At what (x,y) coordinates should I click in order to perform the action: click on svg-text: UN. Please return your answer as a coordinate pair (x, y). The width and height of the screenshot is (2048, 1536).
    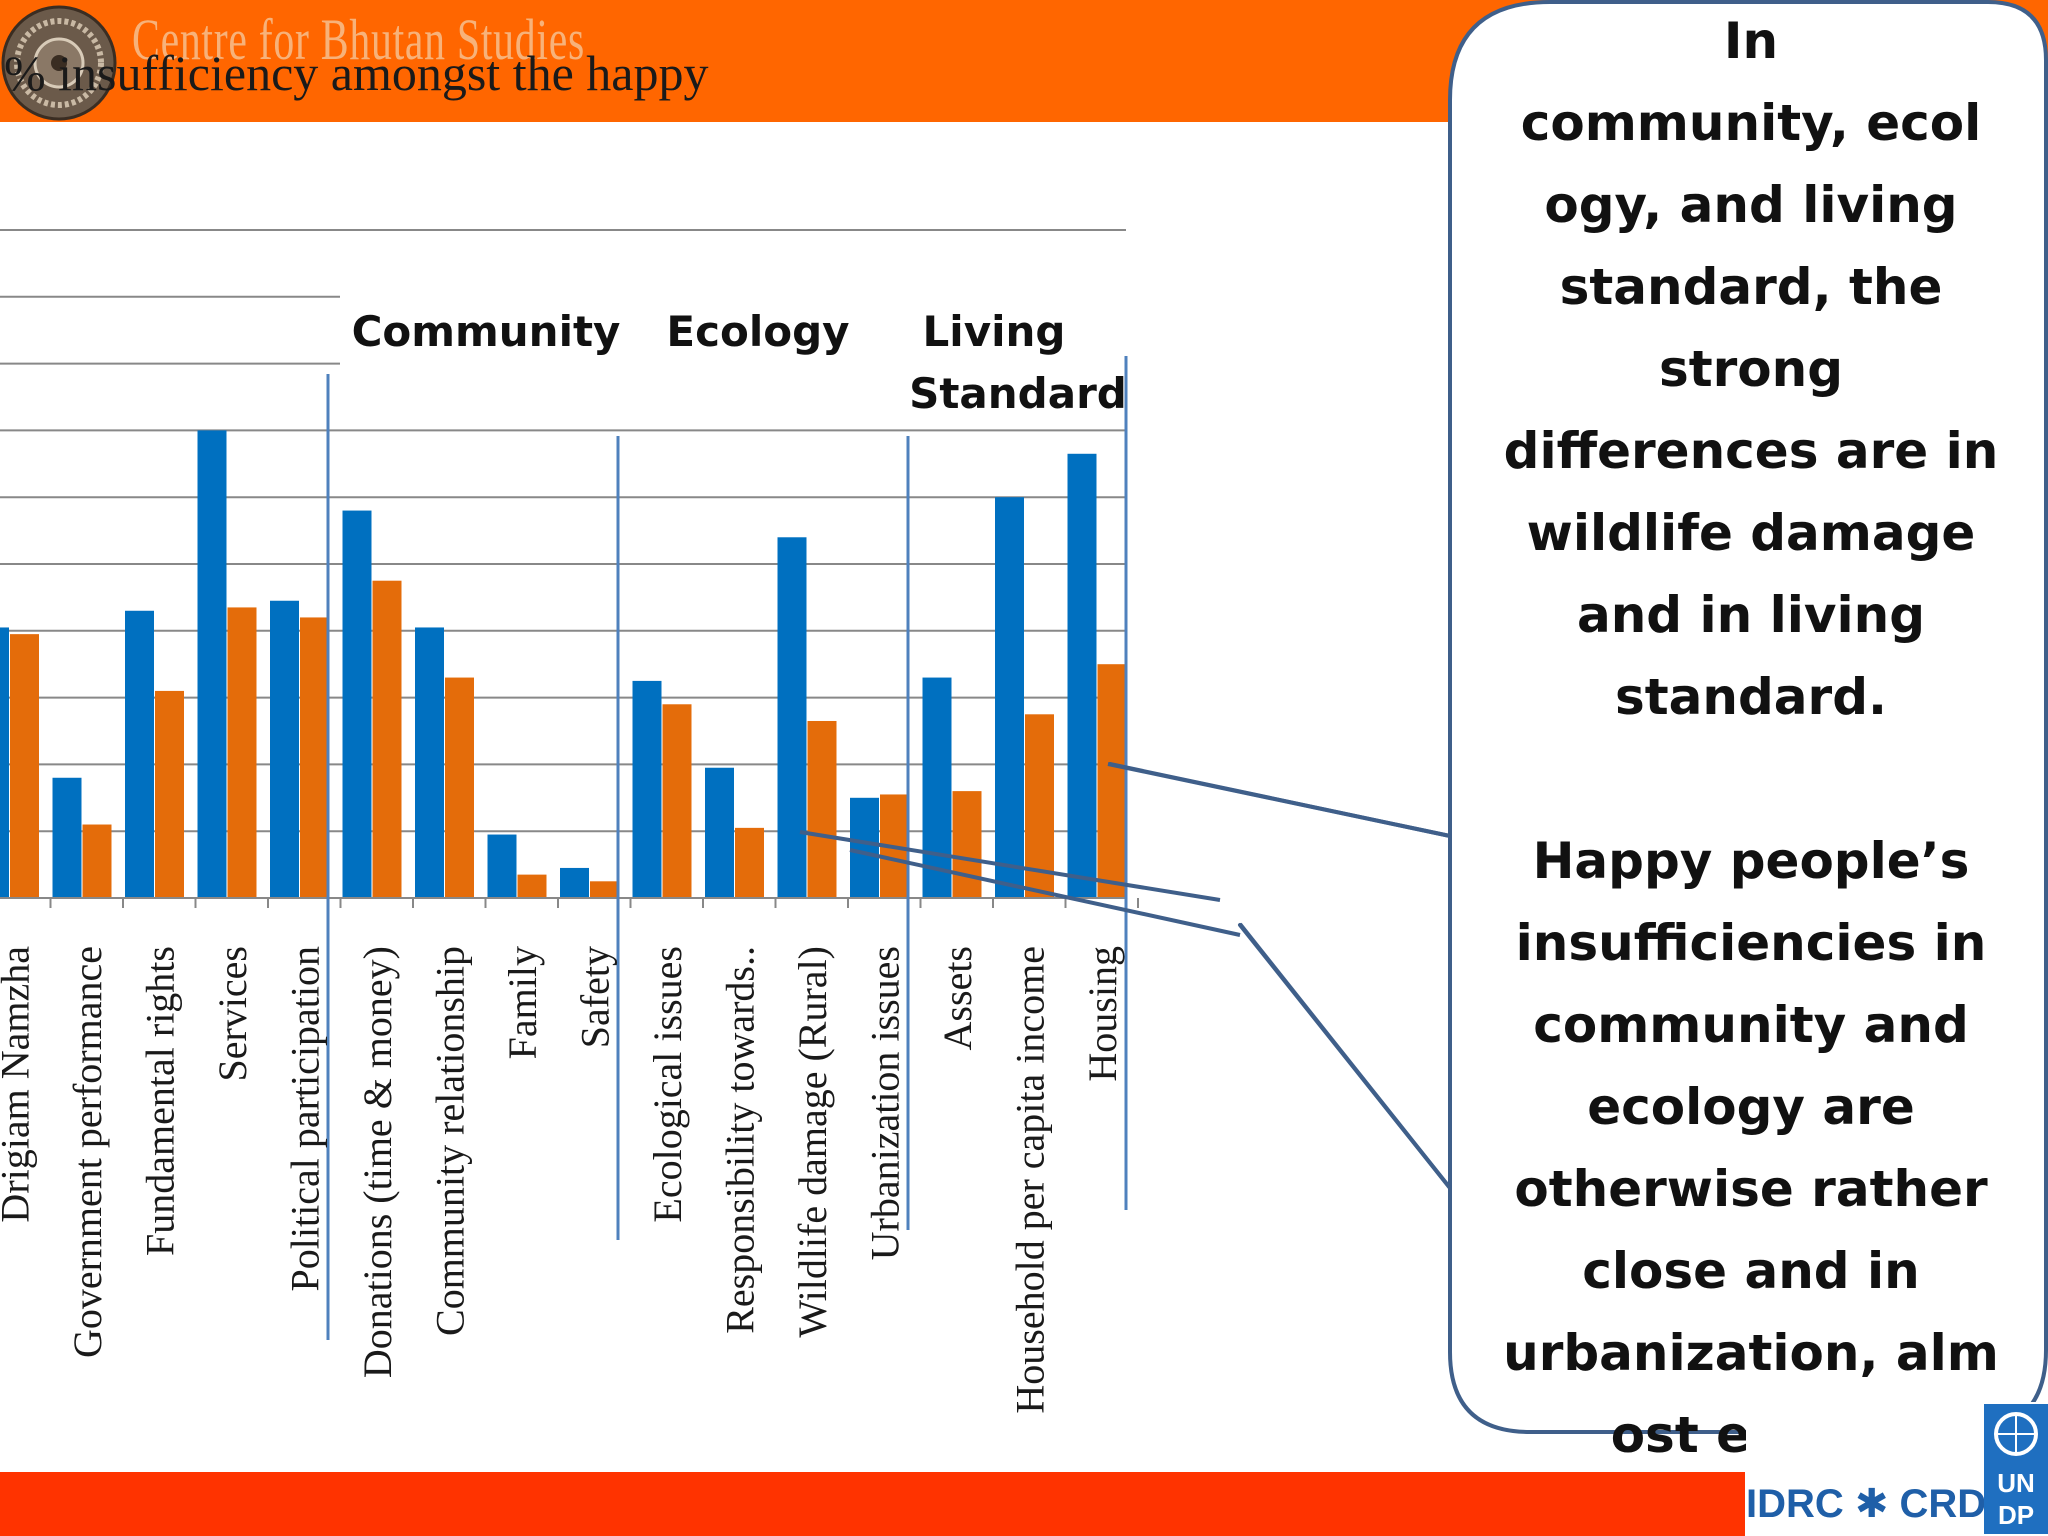
    Looking at the image, I should click on (2016, 1483).